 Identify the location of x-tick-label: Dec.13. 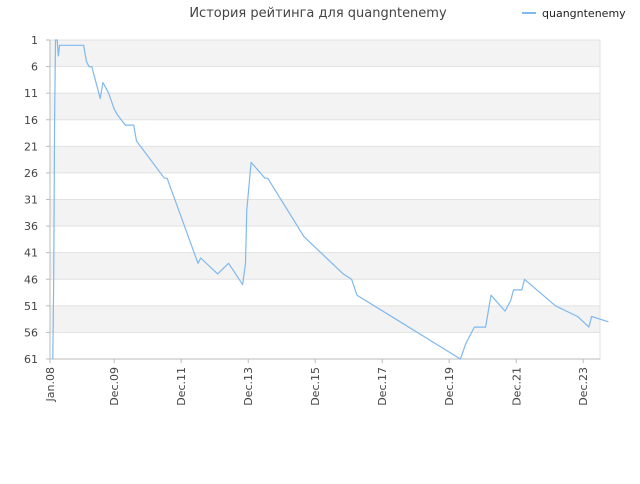
(248, 386).